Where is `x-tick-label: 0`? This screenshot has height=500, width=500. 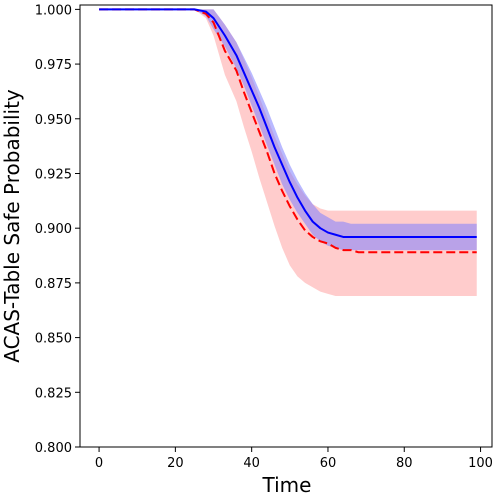
x-tick-label: 0 is located at coordinates (99, 463).